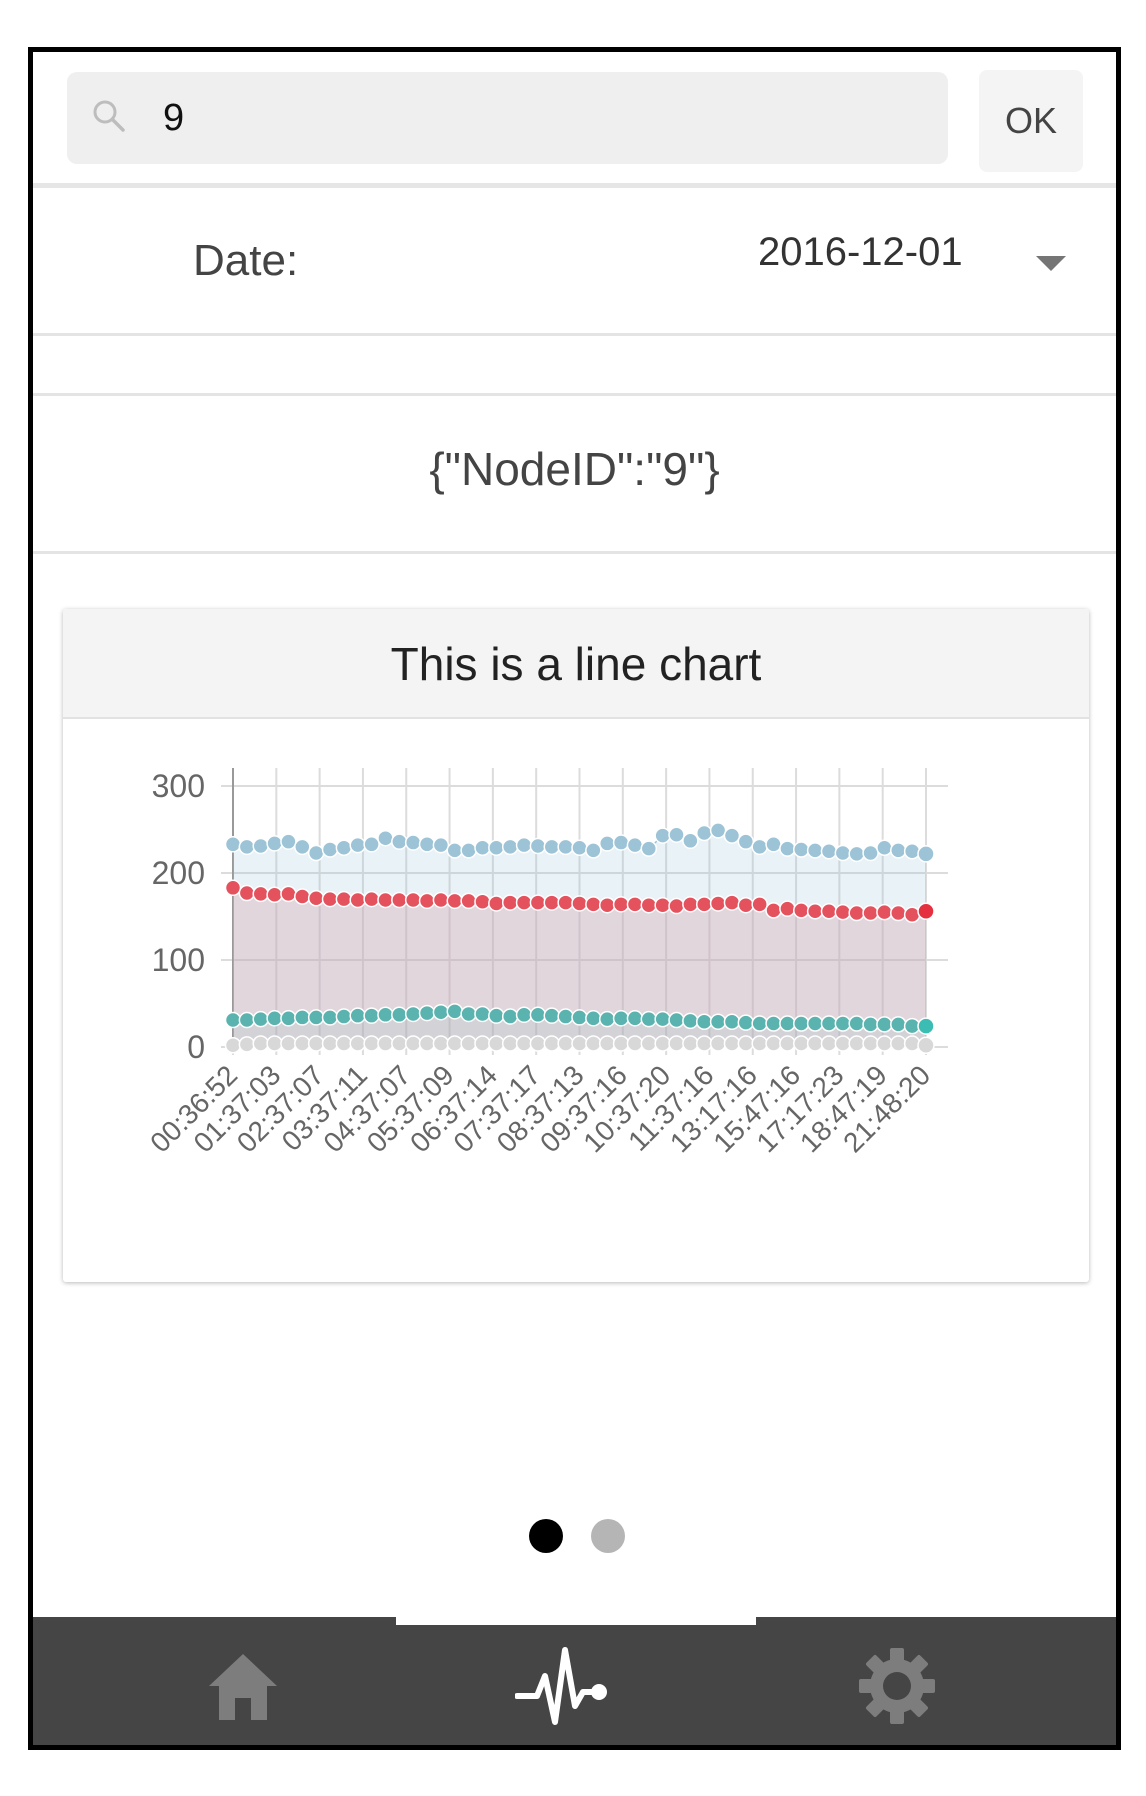  I want to click on nav-home, so click(243, 1681).